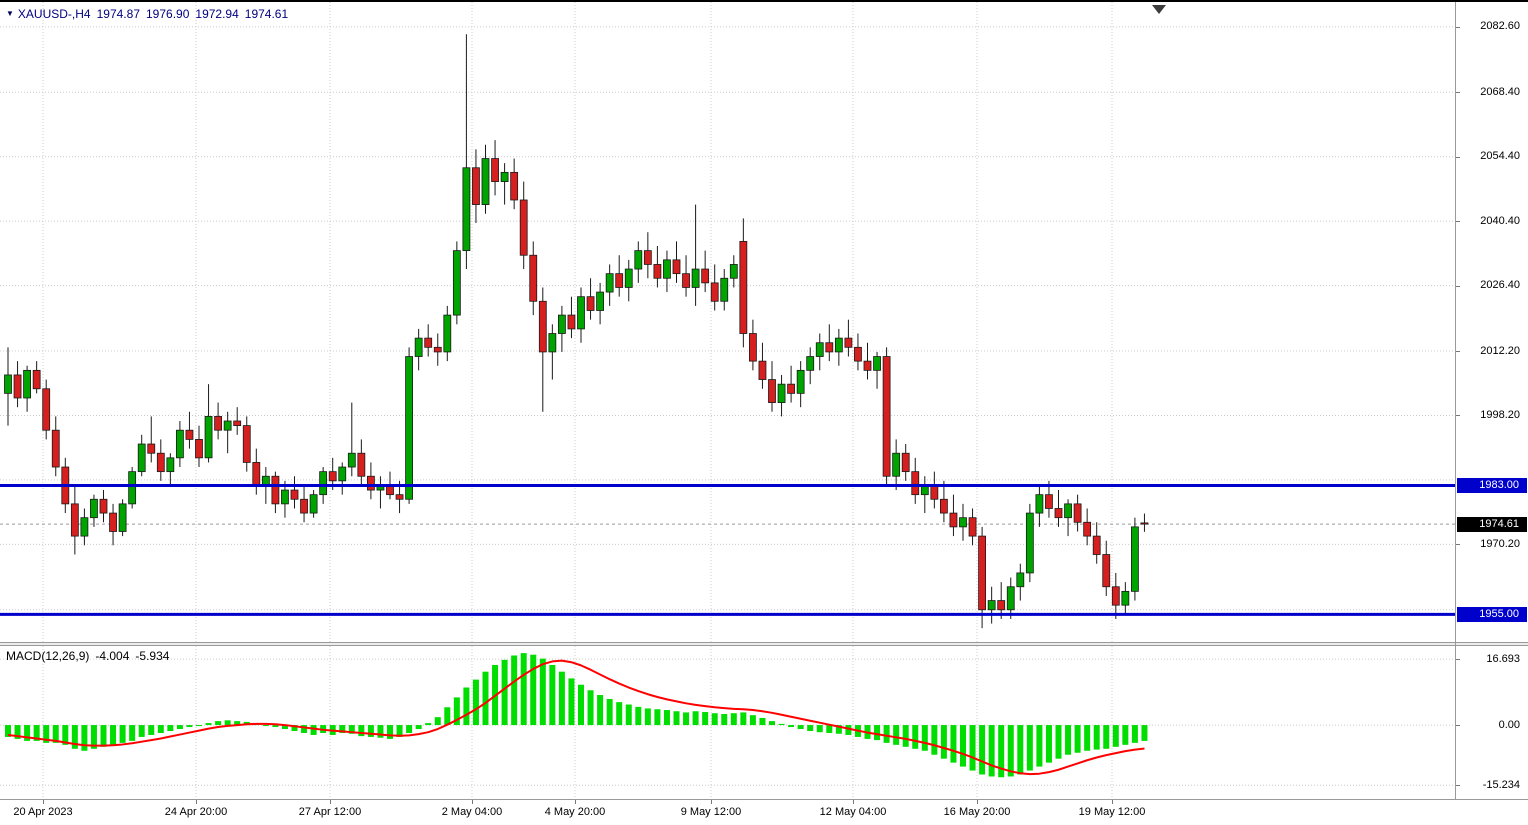 The height and width of the screenshot is (825, 1528). What do you see at coordinates (168, 14) in the screenshot?
I see `ohlc-high-value: 1976.90` at bounding box center [168, 14].